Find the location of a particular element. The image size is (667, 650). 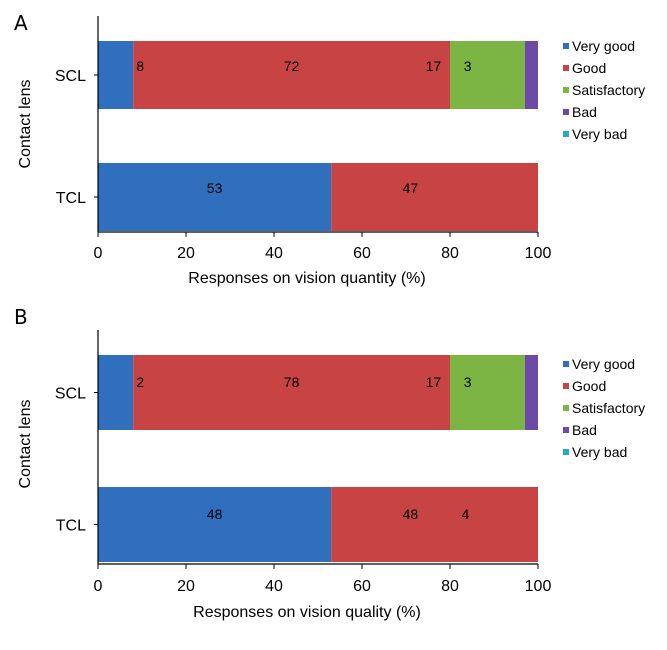

data-label: 4 is located at coordinates (466, 514).